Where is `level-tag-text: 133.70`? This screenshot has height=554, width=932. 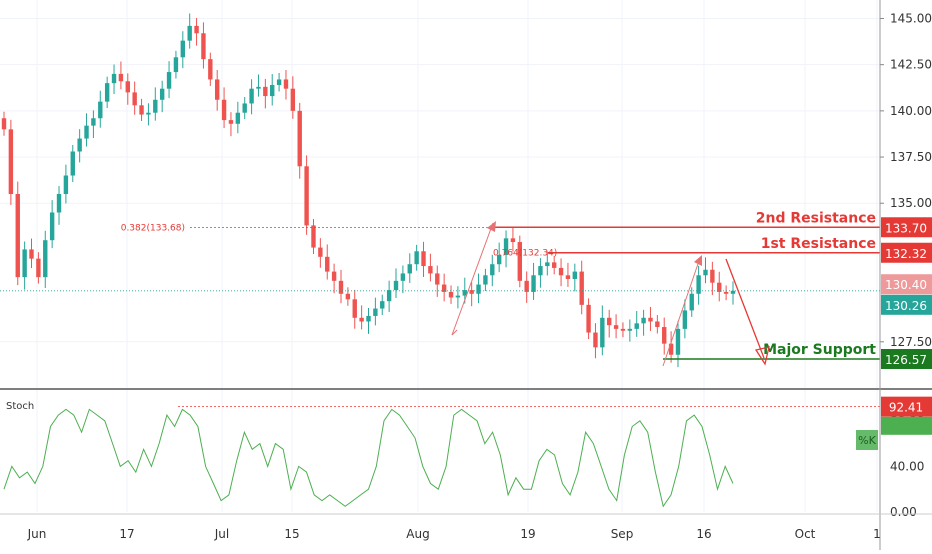 level-tag-text: 133.70 is located at coordinates (906, 228).